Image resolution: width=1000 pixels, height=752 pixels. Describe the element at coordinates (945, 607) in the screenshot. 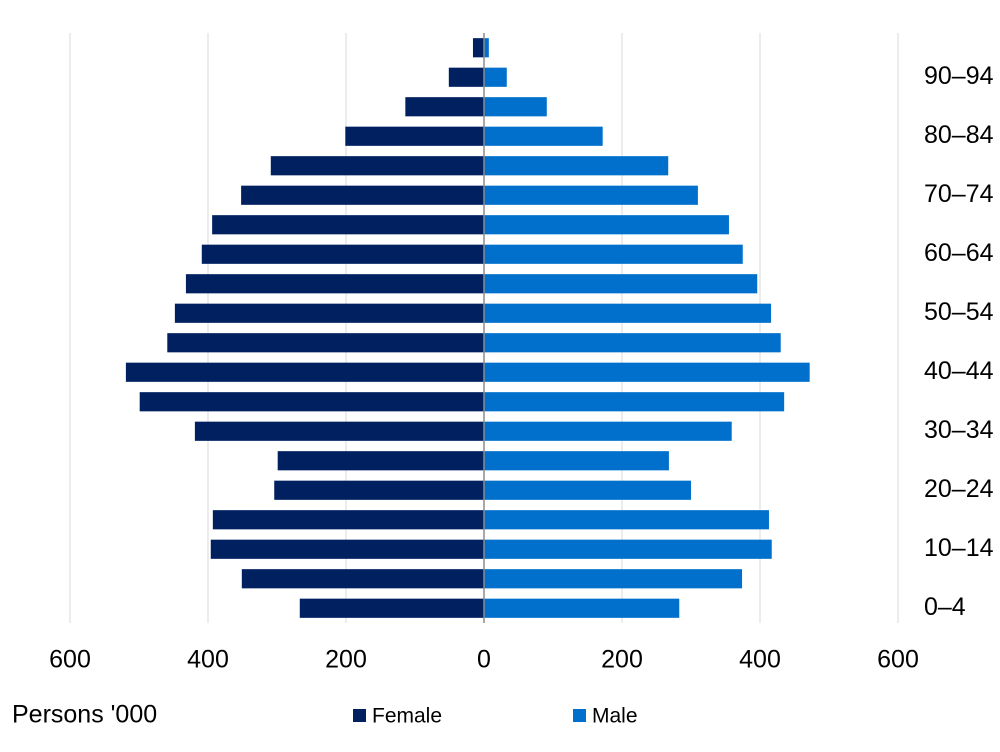

I see `y-tick-label: 0–4` at that location.